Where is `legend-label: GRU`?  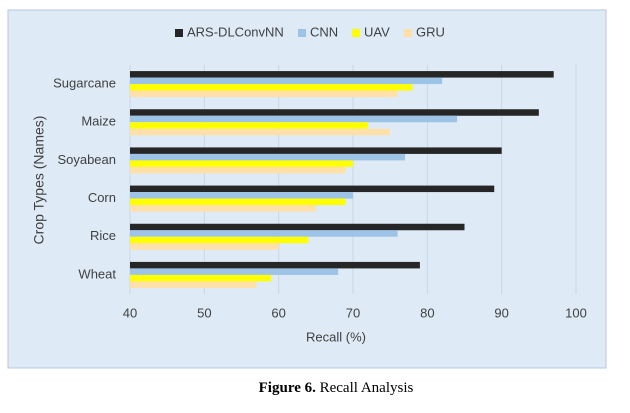 legend-label: GRU is located at coordinates (430, 31).